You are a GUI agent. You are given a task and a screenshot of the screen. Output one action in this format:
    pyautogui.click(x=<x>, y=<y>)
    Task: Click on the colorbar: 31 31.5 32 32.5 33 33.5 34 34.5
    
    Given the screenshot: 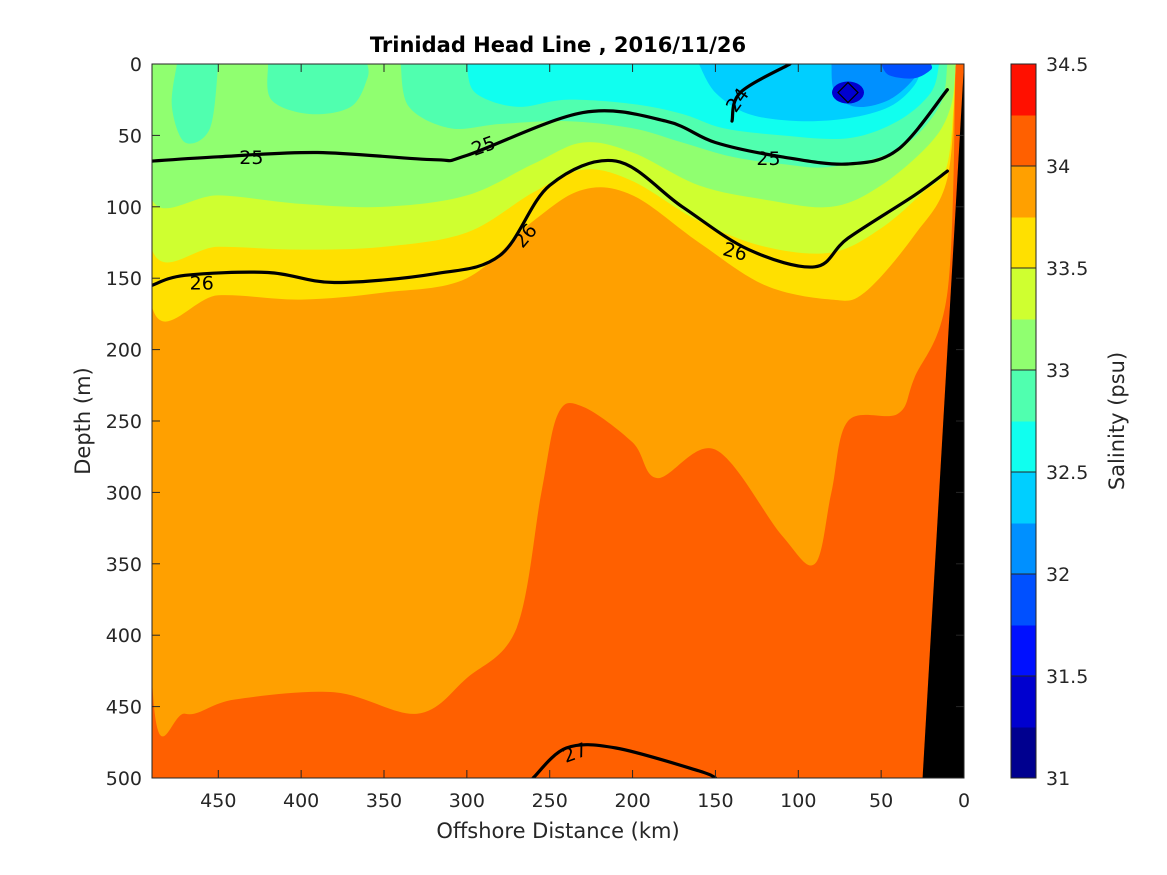 What is the action you would take?
    pyautogui.click(x=1049, y=422)
    